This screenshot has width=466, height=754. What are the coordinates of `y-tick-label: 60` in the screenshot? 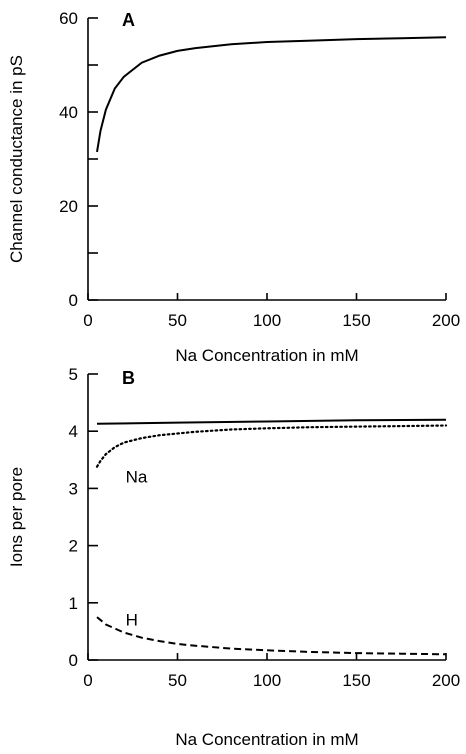 It's located at (68, 18).